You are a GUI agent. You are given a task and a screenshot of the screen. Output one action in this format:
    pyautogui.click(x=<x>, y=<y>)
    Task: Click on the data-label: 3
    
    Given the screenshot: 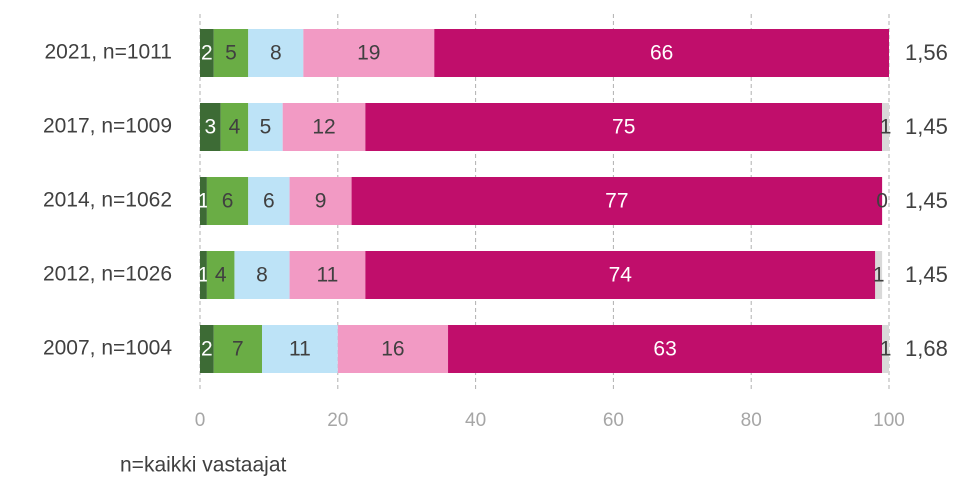 What is the action you would take?
    pyautogui.click(x=210, y=127)
    